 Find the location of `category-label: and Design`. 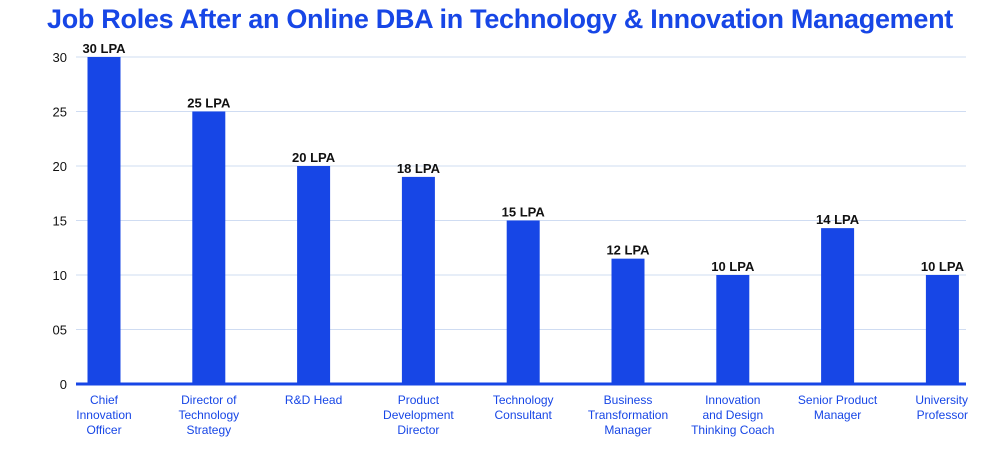

category-label: and Design is located at coordinates (732, 415).